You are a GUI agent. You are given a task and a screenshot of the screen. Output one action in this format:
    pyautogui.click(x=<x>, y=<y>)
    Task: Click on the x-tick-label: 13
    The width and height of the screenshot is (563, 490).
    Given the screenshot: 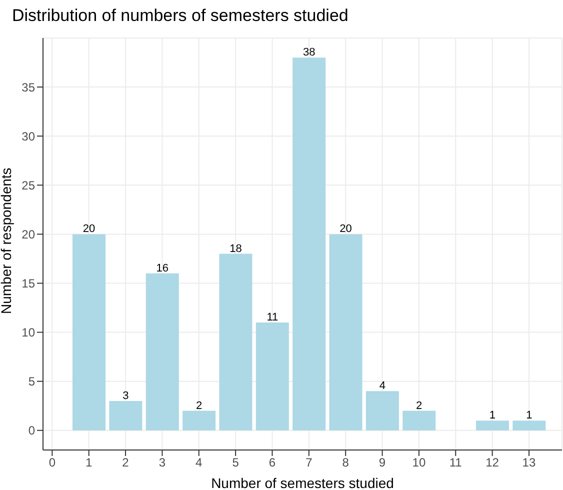 What is the action you would take?
    pyautogui.click(x=529, y=463)
    